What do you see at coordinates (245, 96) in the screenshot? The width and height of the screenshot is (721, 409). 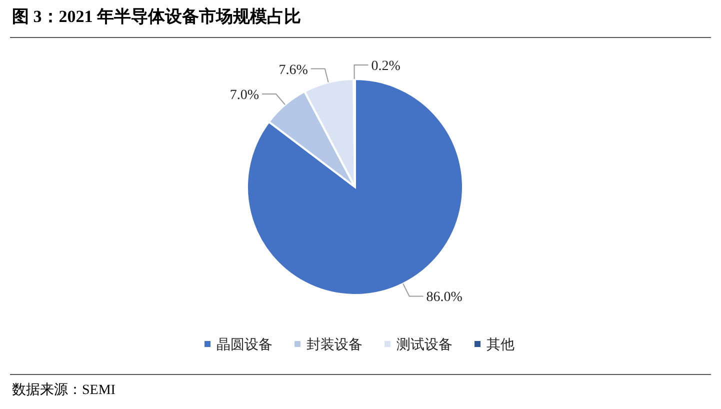 I see `data-label: 7.0%` at bounding box center [245, 96].